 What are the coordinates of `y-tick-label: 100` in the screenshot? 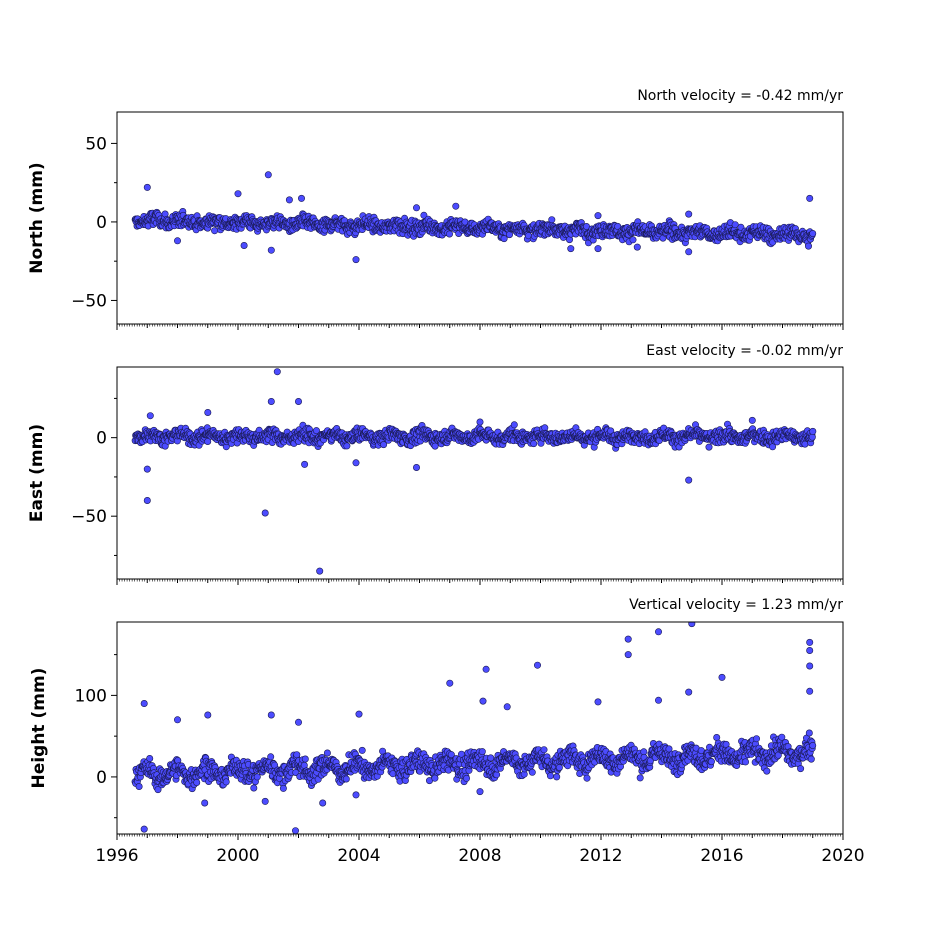 It's located at (91, 696).